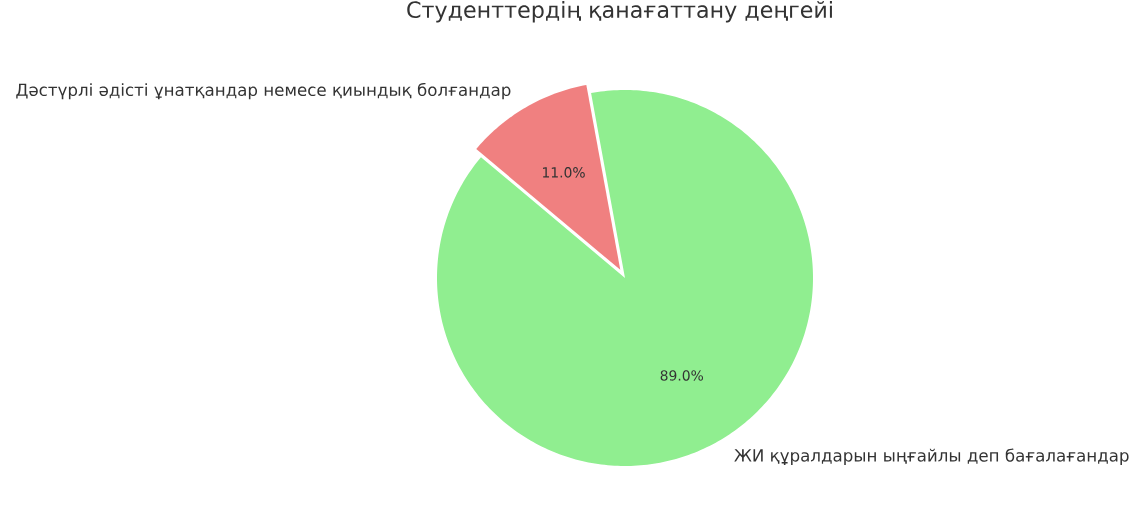 The height and width of the screenshot is (516, 1142). What do you see at coordinates (564, 172) in the screenshot?
I see `data-label: 11.0%` at bounding box center [564, 172].